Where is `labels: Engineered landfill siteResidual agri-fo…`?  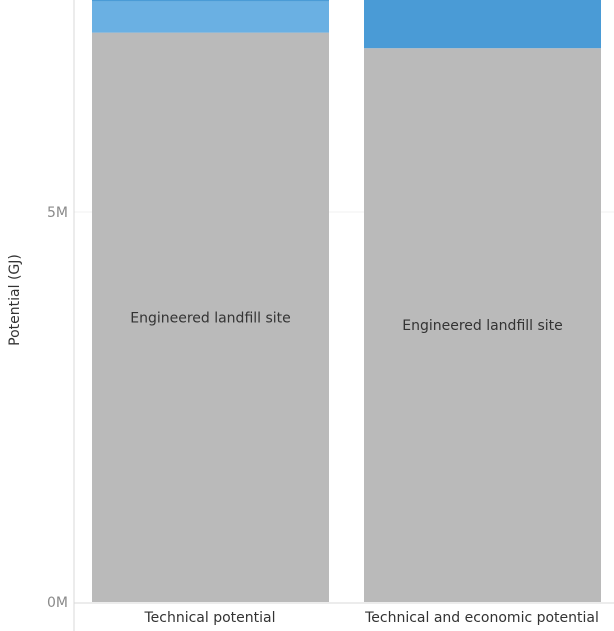 labels: Engineered landfill siteResidual agri-fo… is located at coordinates (346, 322).